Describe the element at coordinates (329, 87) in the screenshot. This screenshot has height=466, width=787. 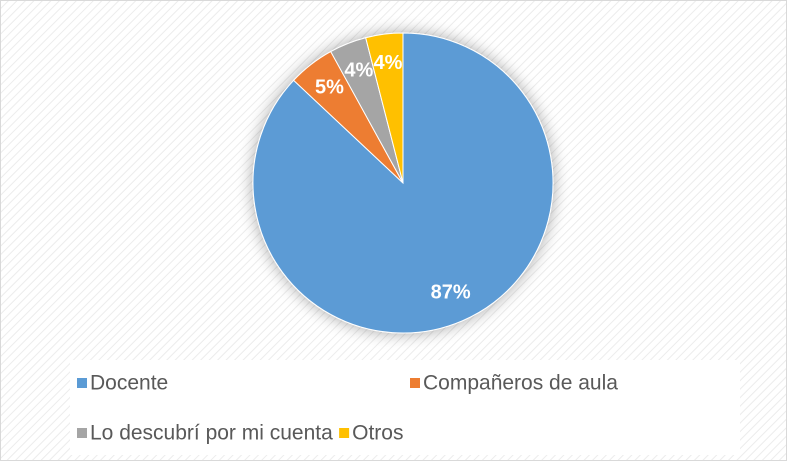
I see `data-label: 5%` at that location.